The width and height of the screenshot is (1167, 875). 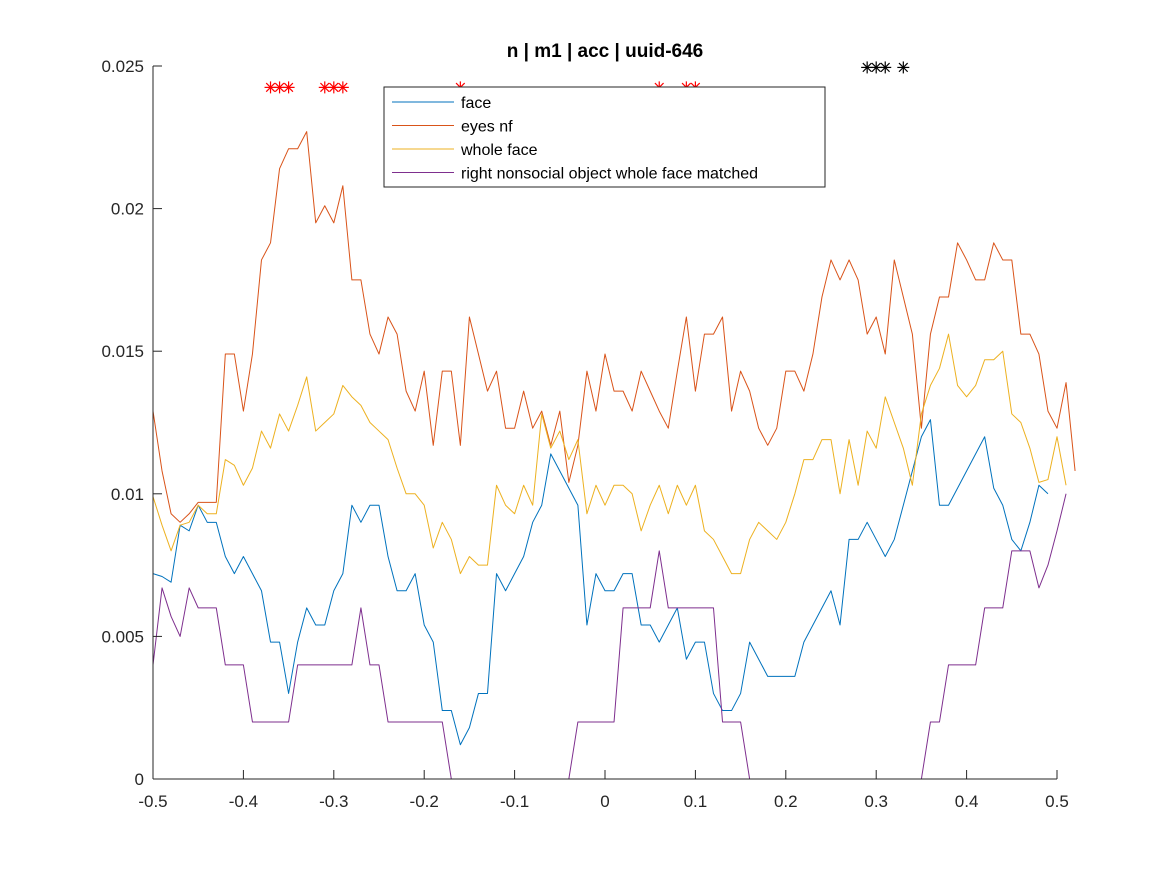 What do you see at coordinates (122, 351) in the screenshot?
I see `y-tick-label: 0.015` at bounding box center [122, 351].